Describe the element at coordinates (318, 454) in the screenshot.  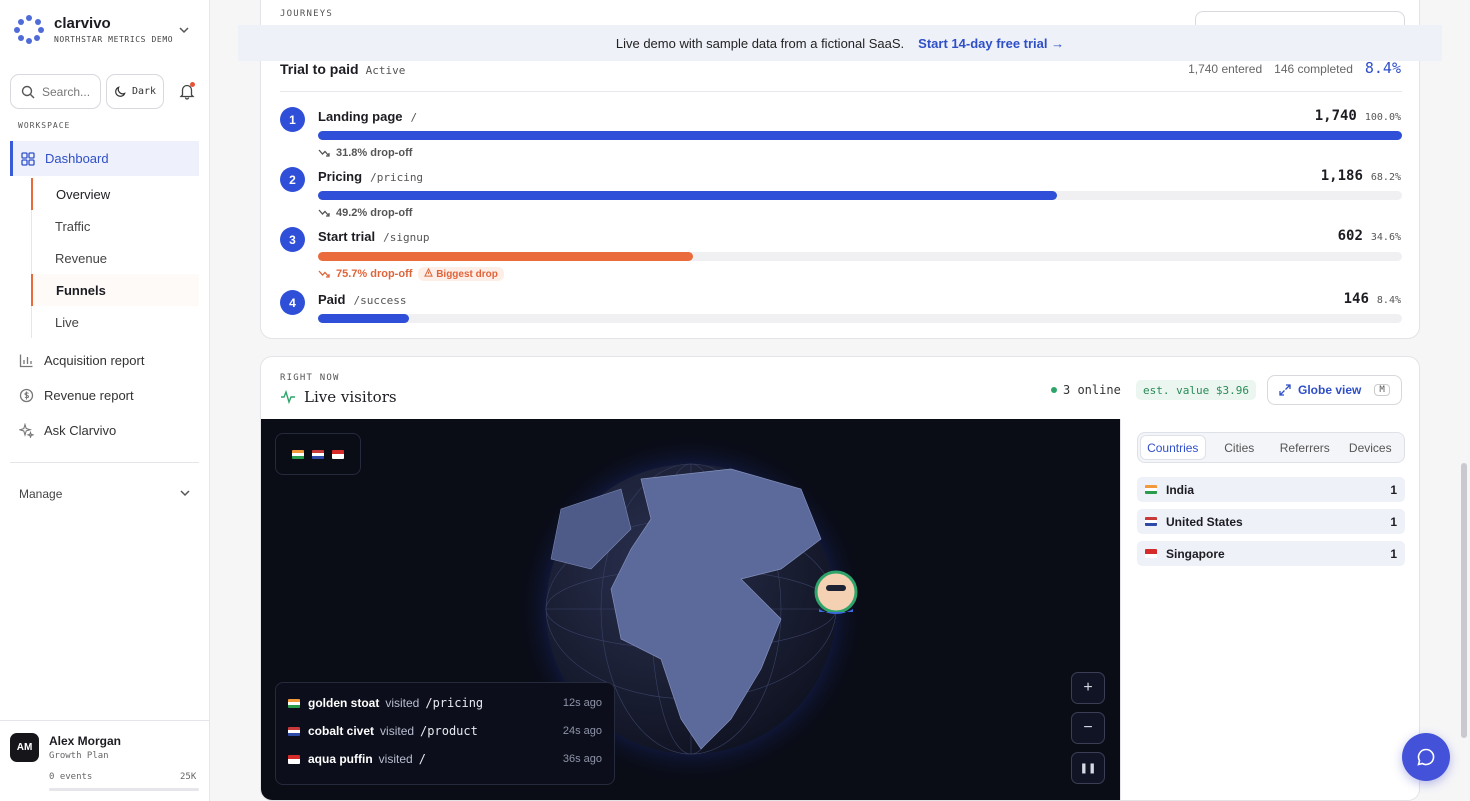
I see `us-flag-icon` at that location.